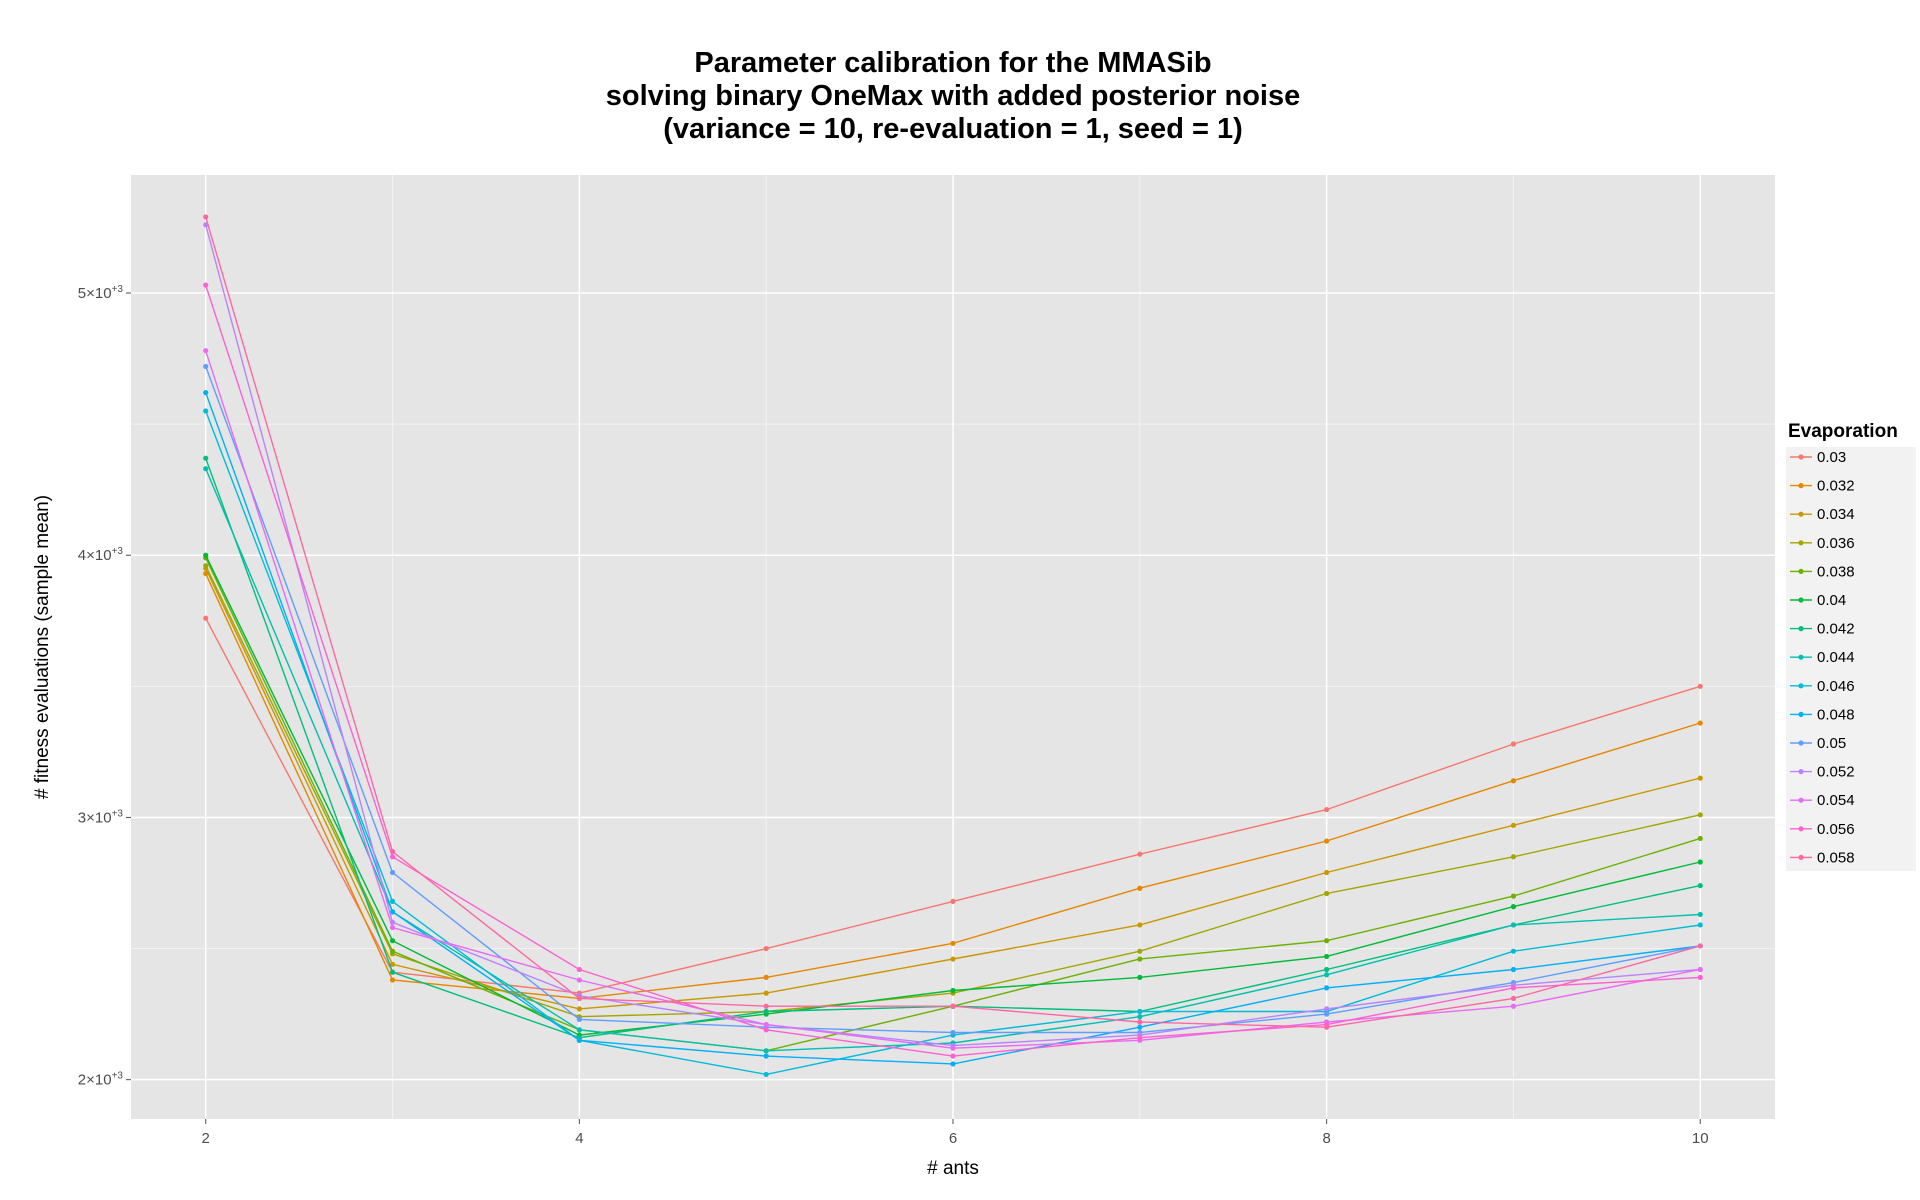 This screenshot has width=1920, height=1200. I want to click on chart-title-line-1: Parameter calibration for the MMASib, so click(952, 63).